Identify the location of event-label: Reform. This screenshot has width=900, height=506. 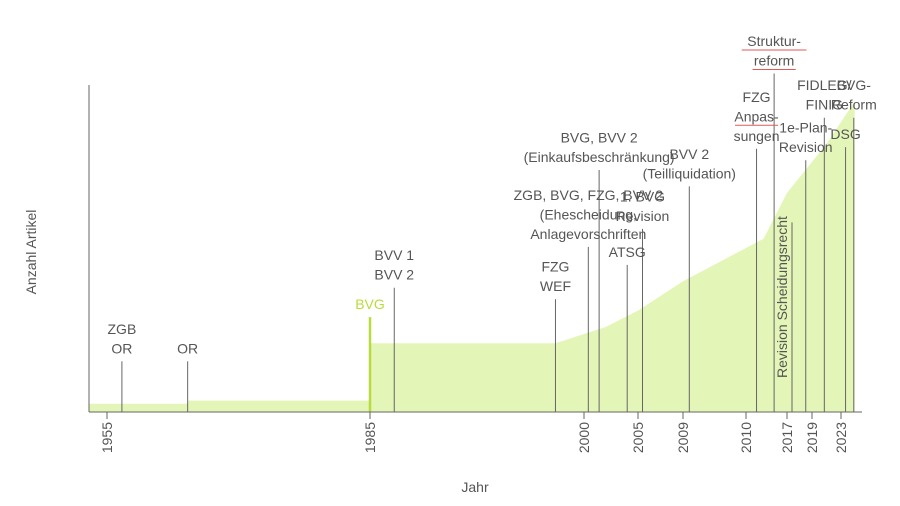
(854, 105).